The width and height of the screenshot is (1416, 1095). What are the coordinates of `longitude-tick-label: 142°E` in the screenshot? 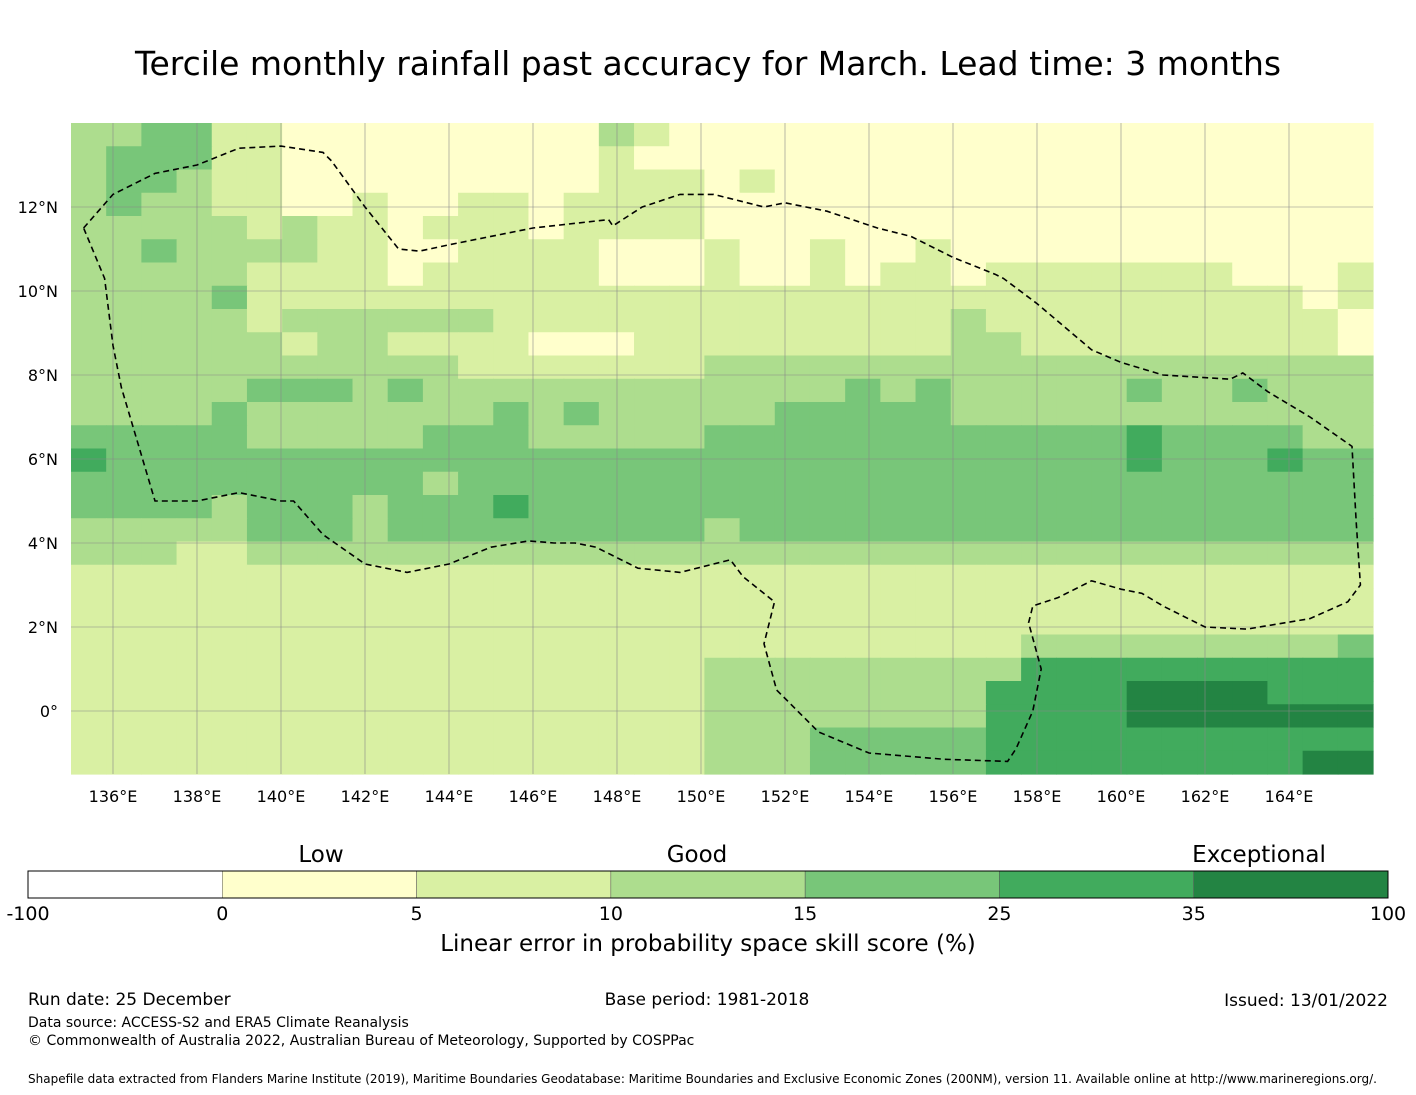 It's located at (365, 796).